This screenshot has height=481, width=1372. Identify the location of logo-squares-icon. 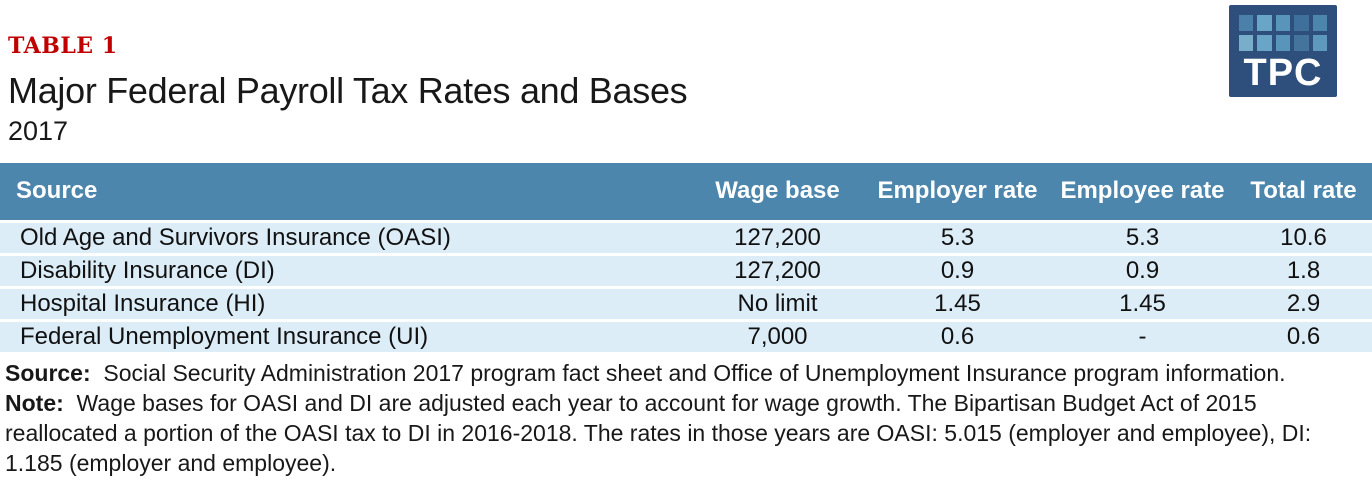
(1283, 33).